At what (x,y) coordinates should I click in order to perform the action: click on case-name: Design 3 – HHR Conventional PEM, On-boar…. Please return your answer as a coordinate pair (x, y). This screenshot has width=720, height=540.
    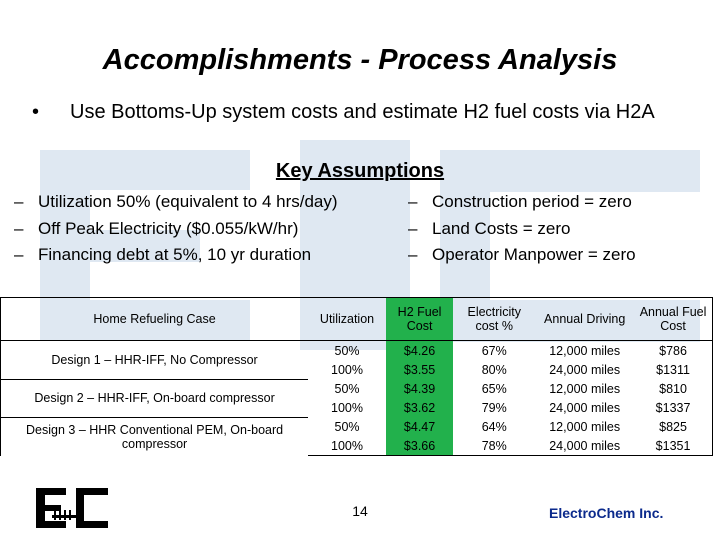
    Looking at the image, I should click on (154, 436).